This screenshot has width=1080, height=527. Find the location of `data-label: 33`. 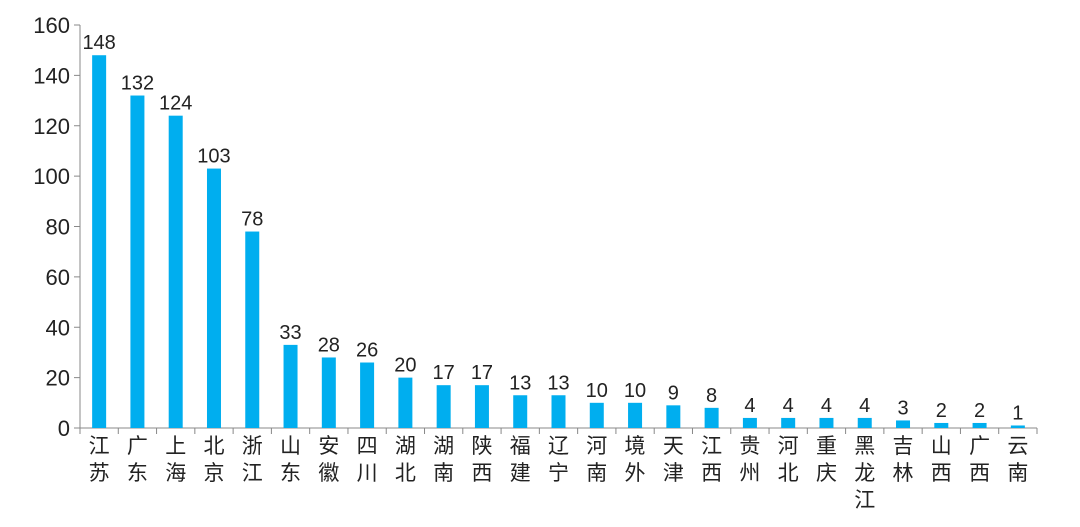

data-label: 33 is located at coordinates (290, 333).